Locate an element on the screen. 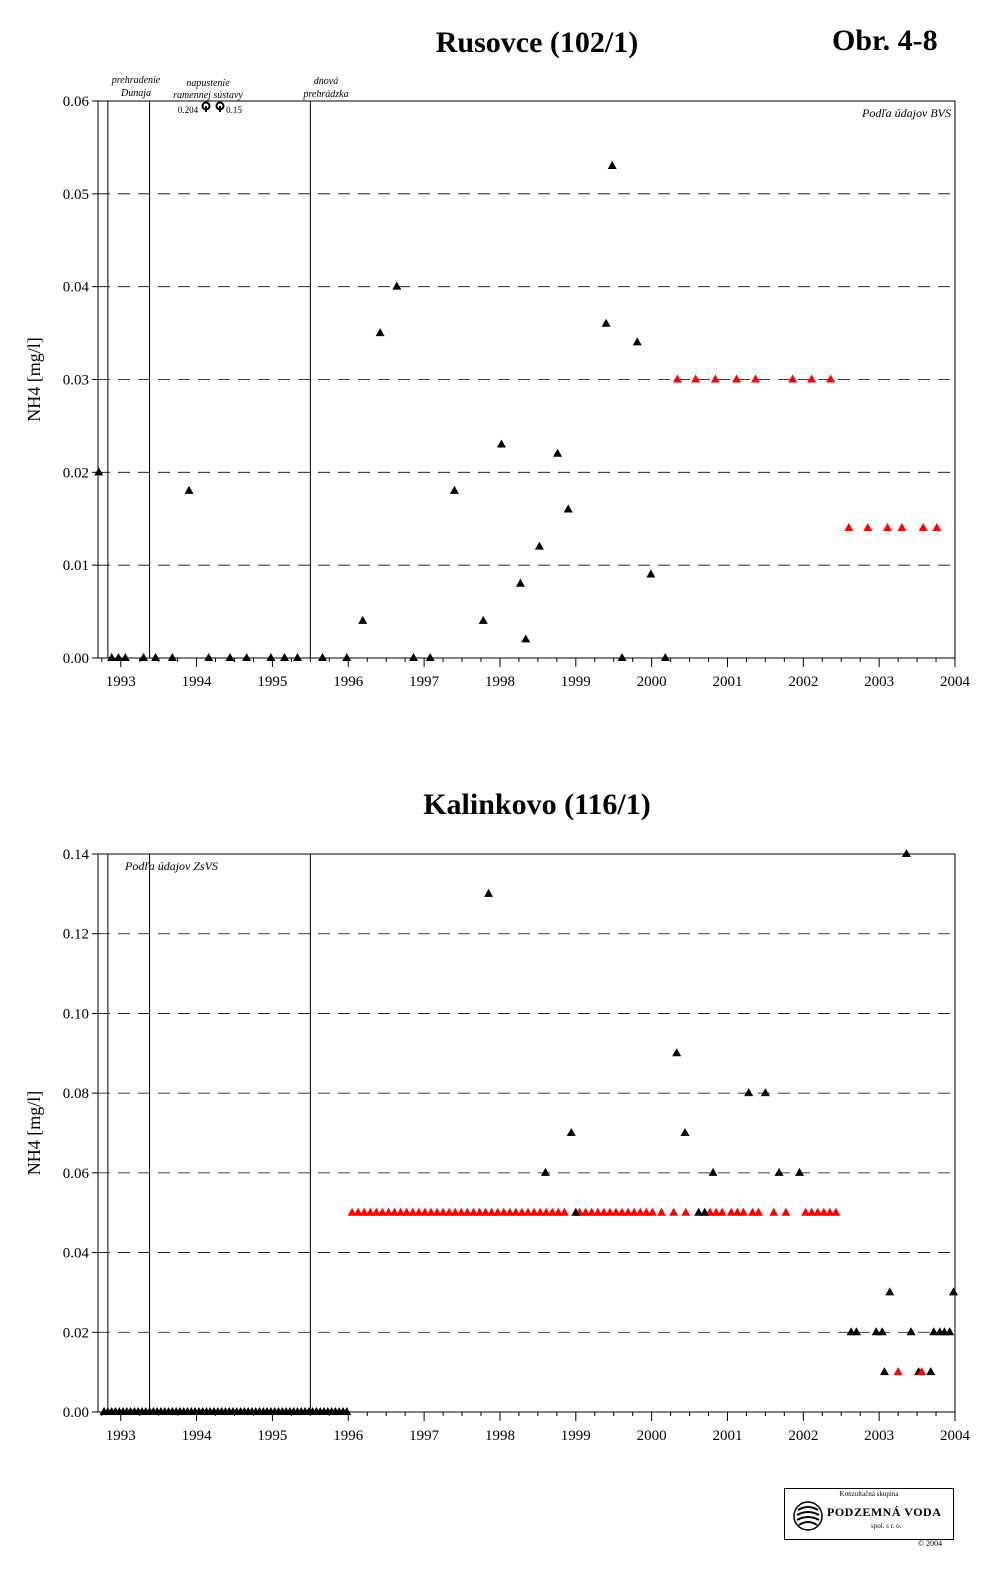  x-tick-label: 1997 is located at coordinates (424, 1436).